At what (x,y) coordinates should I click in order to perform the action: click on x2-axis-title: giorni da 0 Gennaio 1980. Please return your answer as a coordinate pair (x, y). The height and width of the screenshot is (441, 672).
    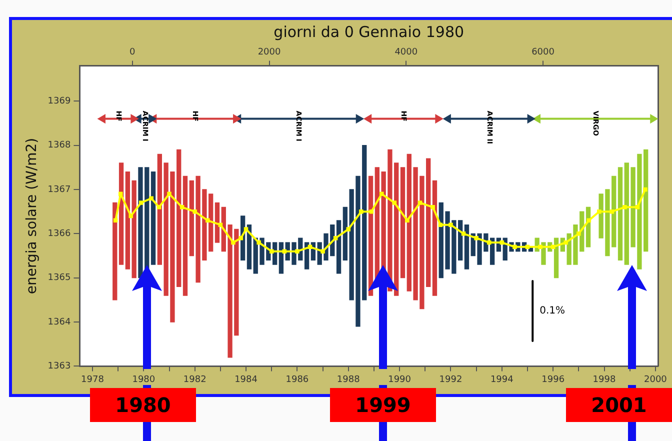
    Looking at the image, I should click on (369, 31).